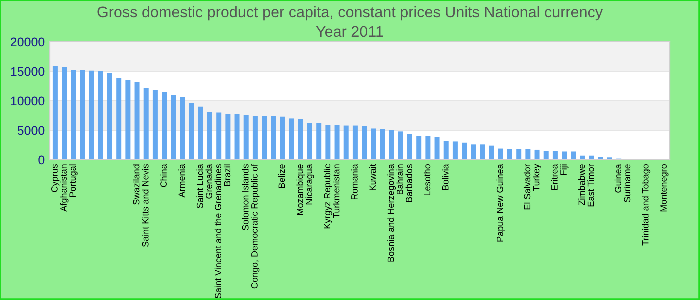  What do you see at coordinates (372, 177) in the screenshot?
I see `x-tick-label: Kuwait` at bounding box center [372, 177].